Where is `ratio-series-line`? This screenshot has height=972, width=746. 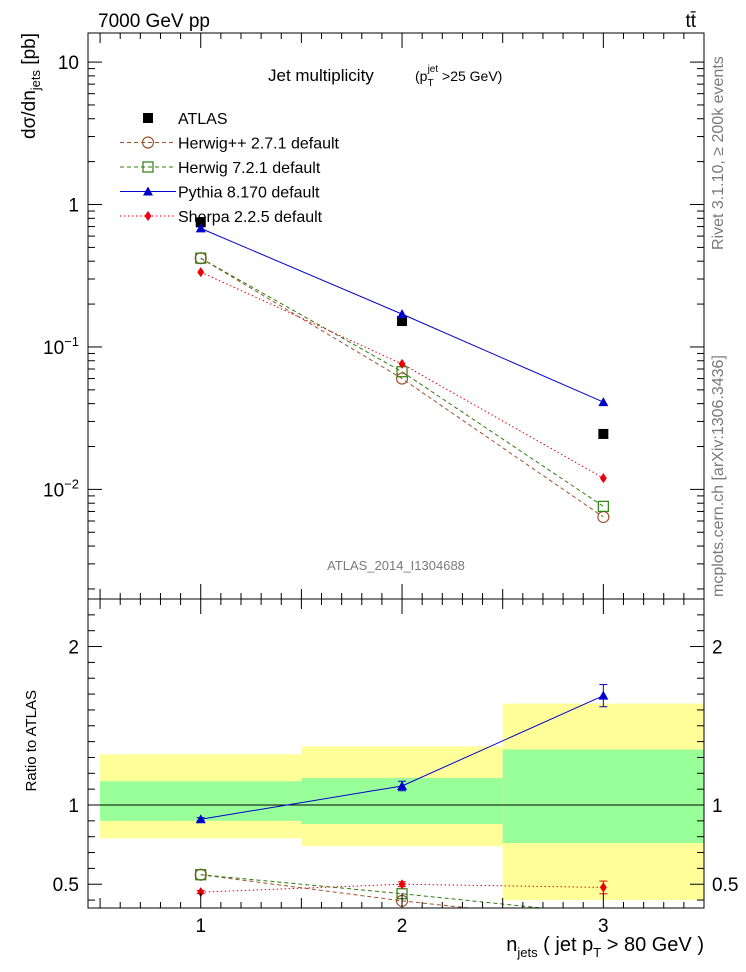 ratio-series-line is located at coordinates (373, 891).